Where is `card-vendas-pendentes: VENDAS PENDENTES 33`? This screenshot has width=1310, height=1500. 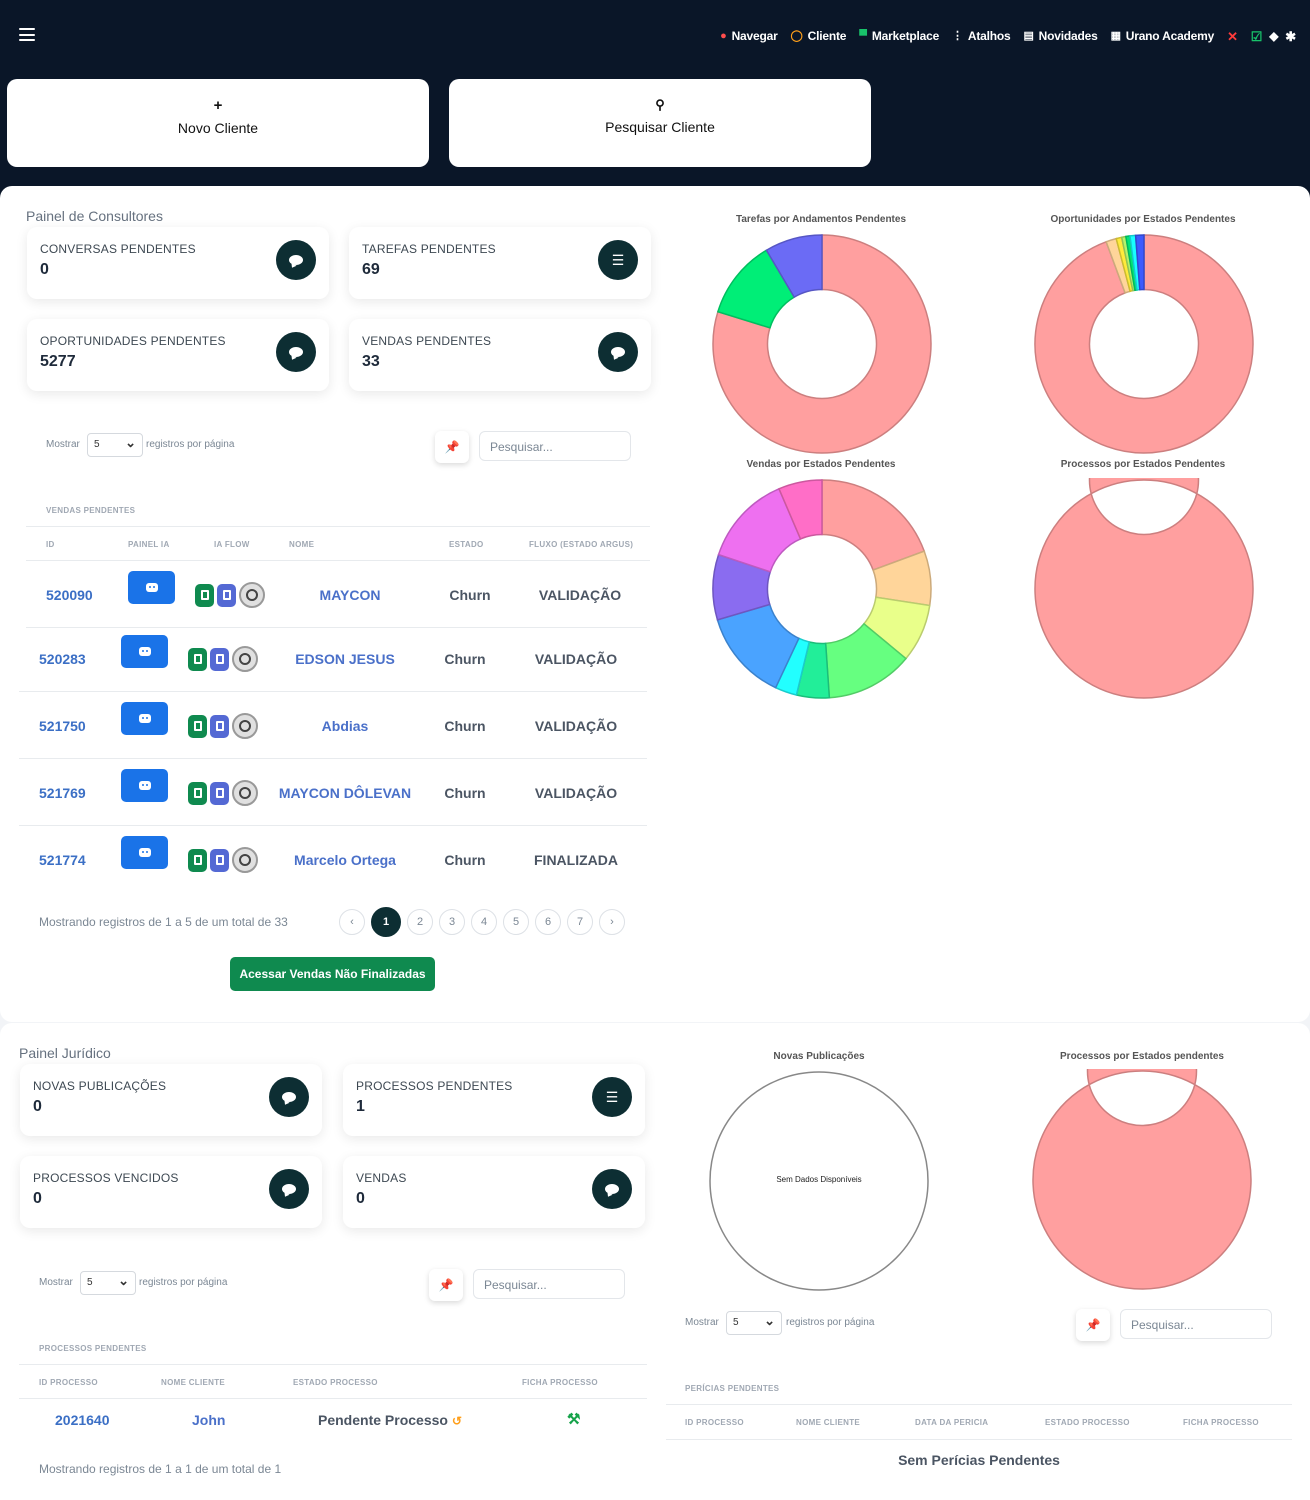
card-vendas-pendentes: VENDAS PENDENTES 33 is located at coordinates (500, 355).